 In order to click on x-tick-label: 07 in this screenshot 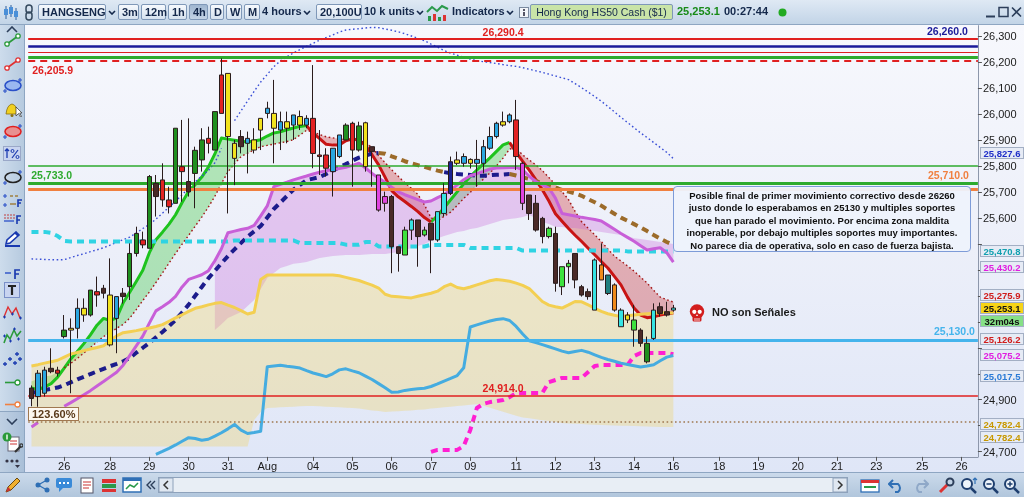, I will do `click(431, 466)`.